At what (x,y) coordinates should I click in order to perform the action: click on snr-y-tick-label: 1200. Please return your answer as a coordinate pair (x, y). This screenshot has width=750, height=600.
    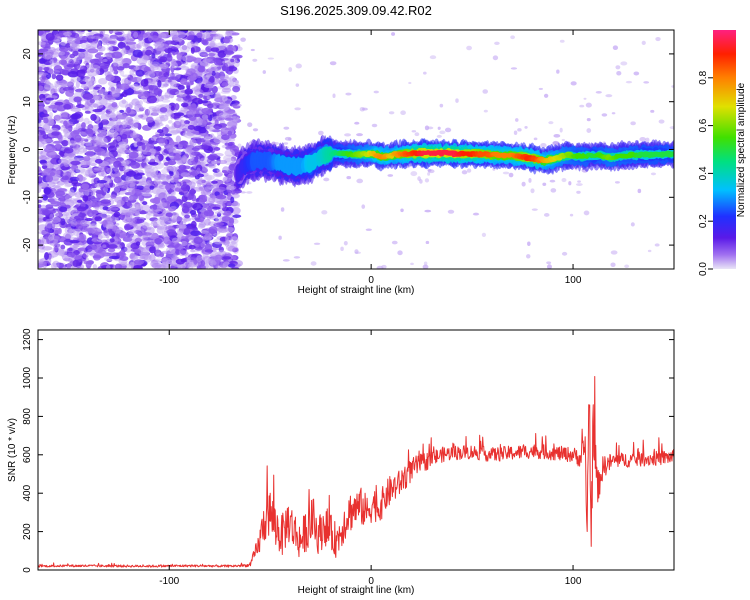
    Looking at the image, I should click on (27, 339).